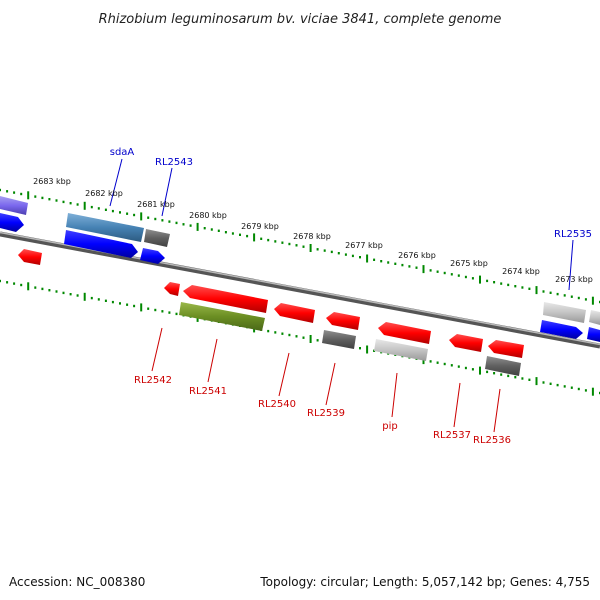 The width and height of the screenshot is (600, 600). I want to click on gene-RL2540, so click(294, 313).